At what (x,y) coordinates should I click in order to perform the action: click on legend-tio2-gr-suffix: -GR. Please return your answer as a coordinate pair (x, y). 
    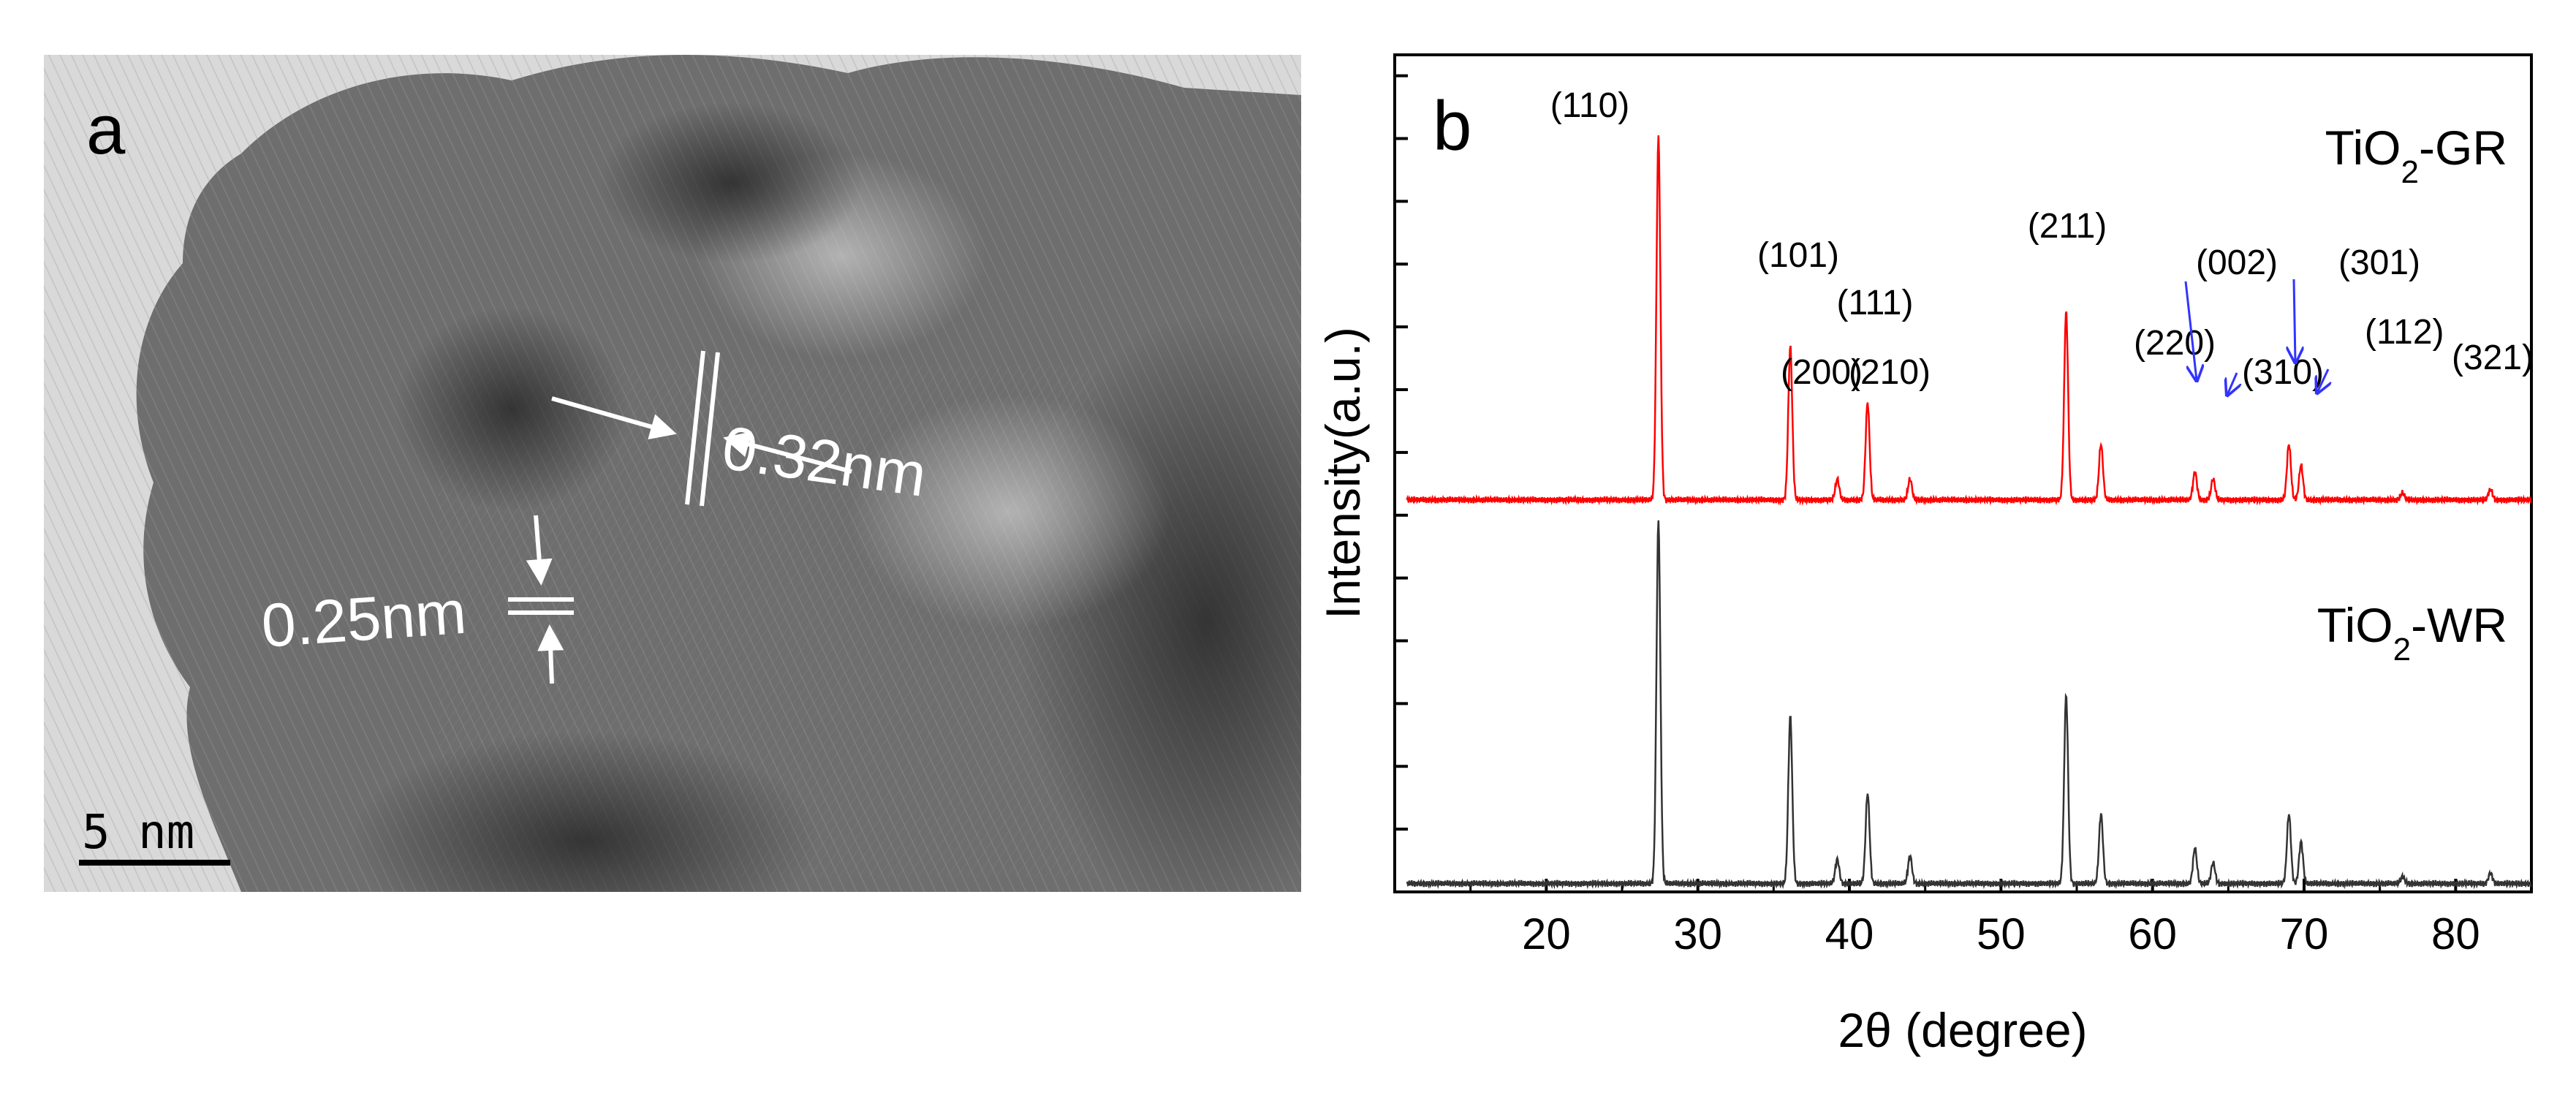
    Looking at the image, I should click on (2463, 148).